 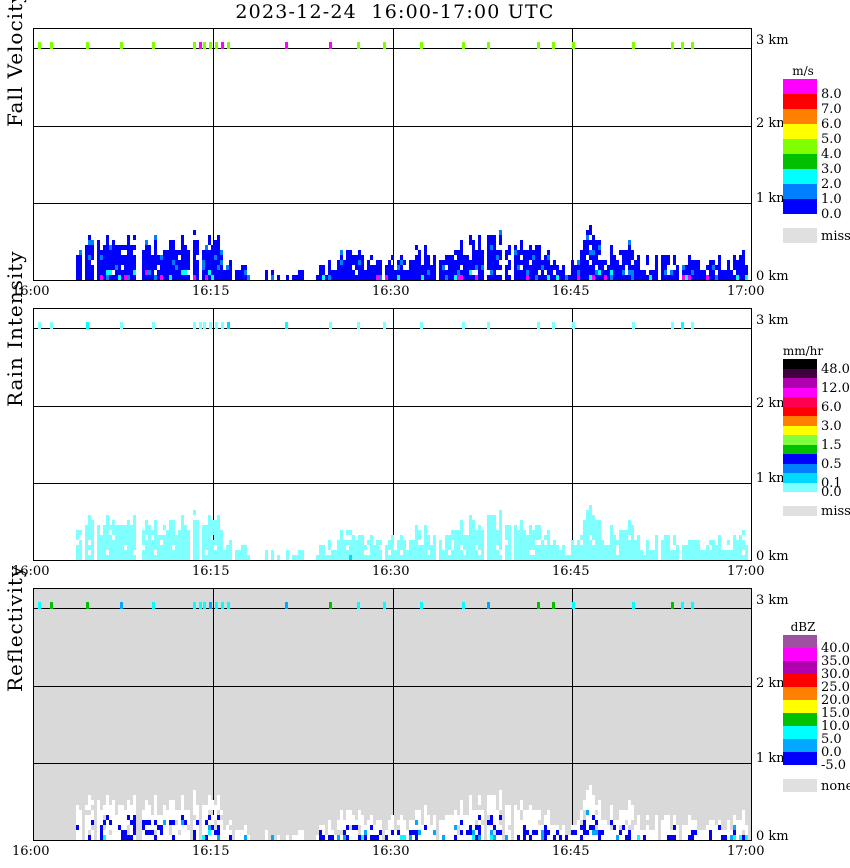 I want to click on gridline-45min, so click(x=572, y=154).